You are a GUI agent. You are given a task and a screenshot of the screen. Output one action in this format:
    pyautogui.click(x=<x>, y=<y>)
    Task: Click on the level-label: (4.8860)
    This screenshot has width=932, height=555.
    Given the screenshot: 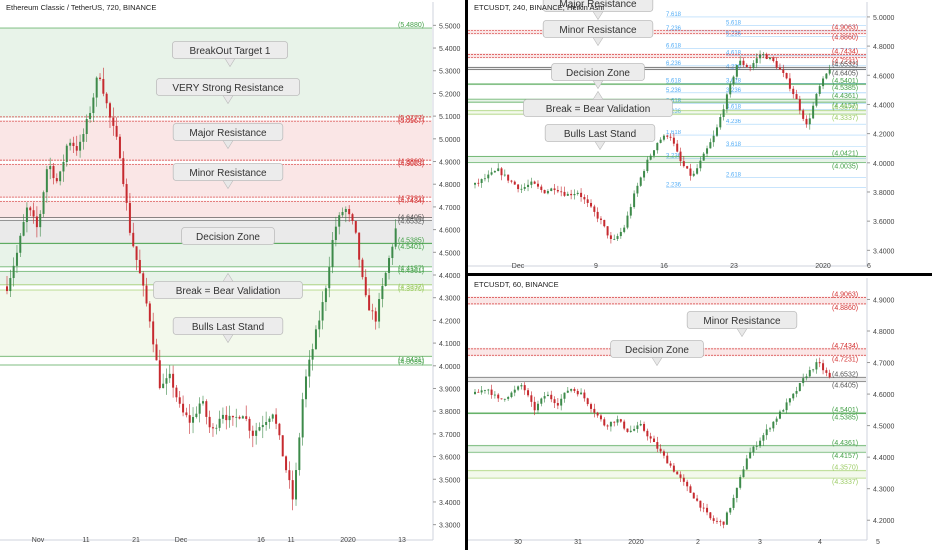 What is the action you would take?
    pyautogui.click(x=845, y=38)
    